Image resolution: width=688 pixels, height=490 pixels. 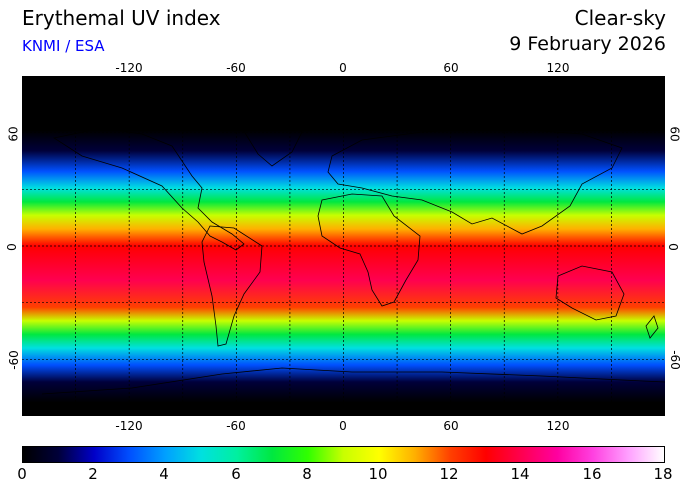 What do you see at coordinates (343, 68) in the screenshot?
I see `lon-tick-top: 0` at bounding box center [343, 68].